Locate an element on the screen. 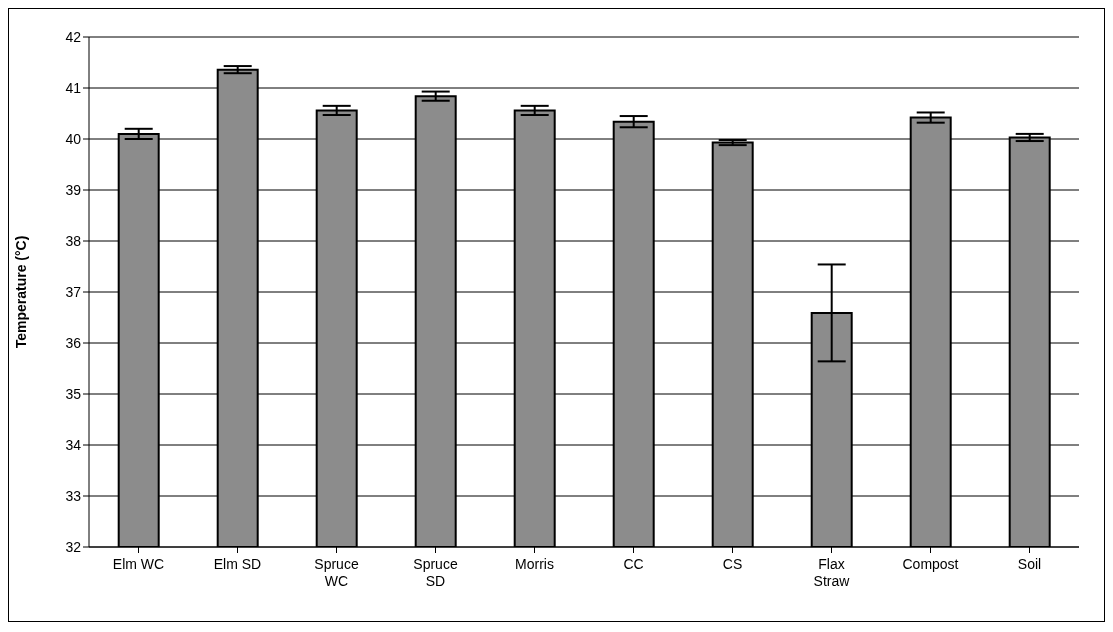 The image size is (1113, 632). x-tick-label: Flax Straw is located at coordinates (832, 572).